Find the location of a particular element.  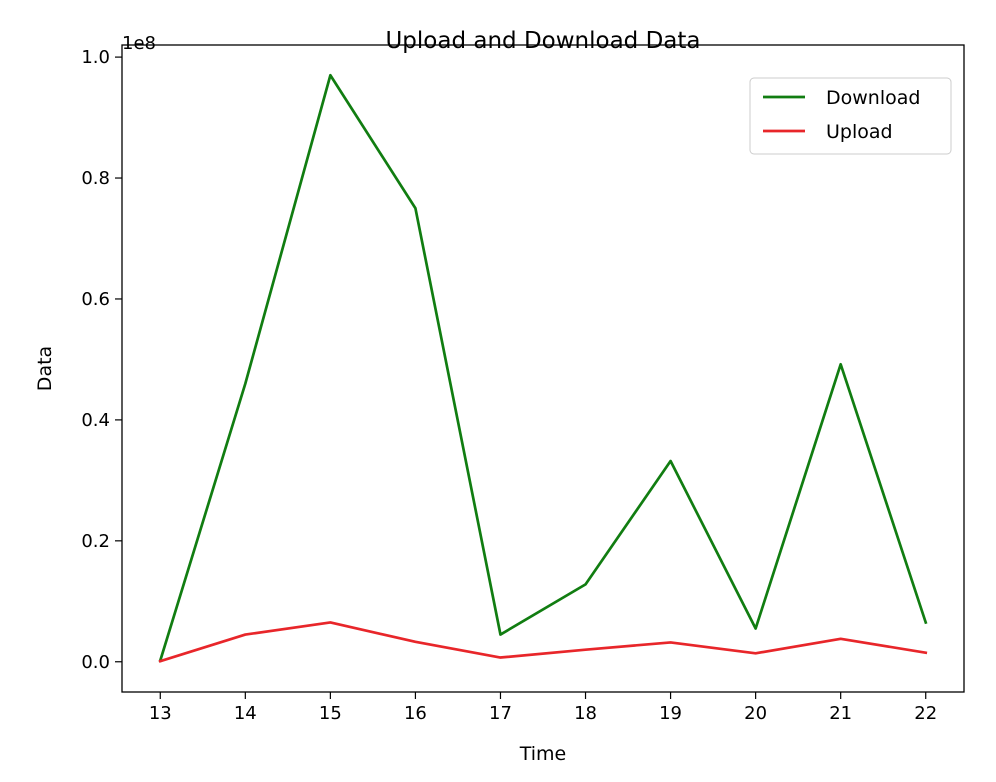

legend: Download Upload is located at coordinates (850, 116).